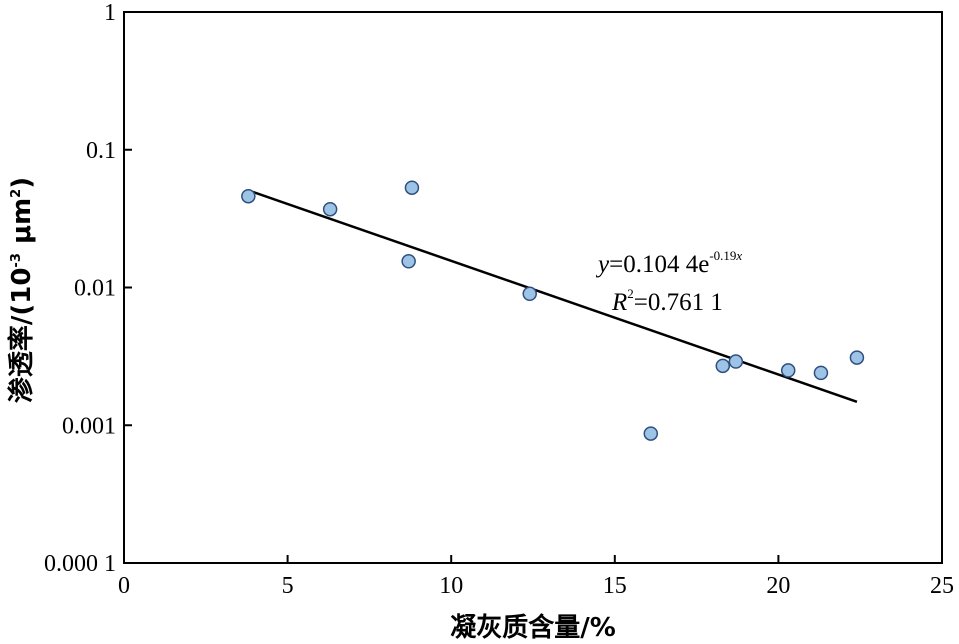 This screenshot has height=644, width=959. What do you see at coordinates (89, 426) in the screenshot?
I see `y-tick-label: 0.001` at bounding box center [89, 426].